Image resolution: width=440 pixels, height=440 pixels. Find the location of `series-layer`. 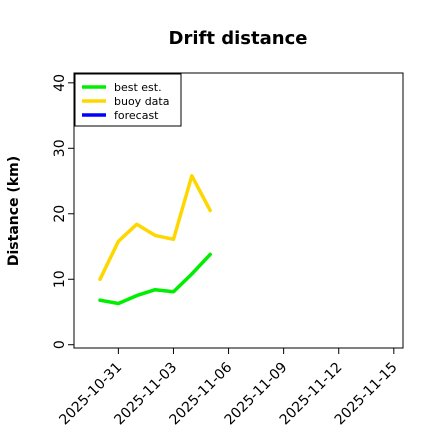

series-layer is located at coordinates (155, 240).